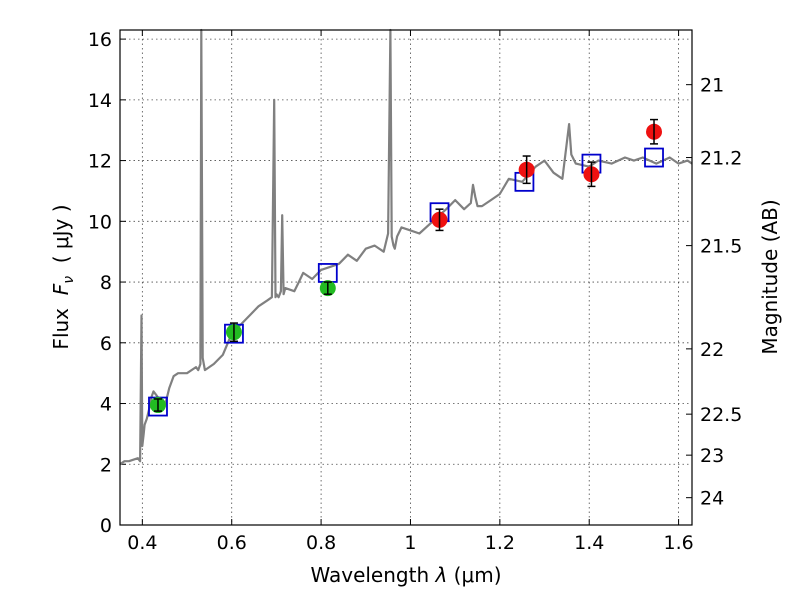 The width and height of the screenshot is (800, 600). I want to click on x-tick-label: 1.2, so click(500, 543).